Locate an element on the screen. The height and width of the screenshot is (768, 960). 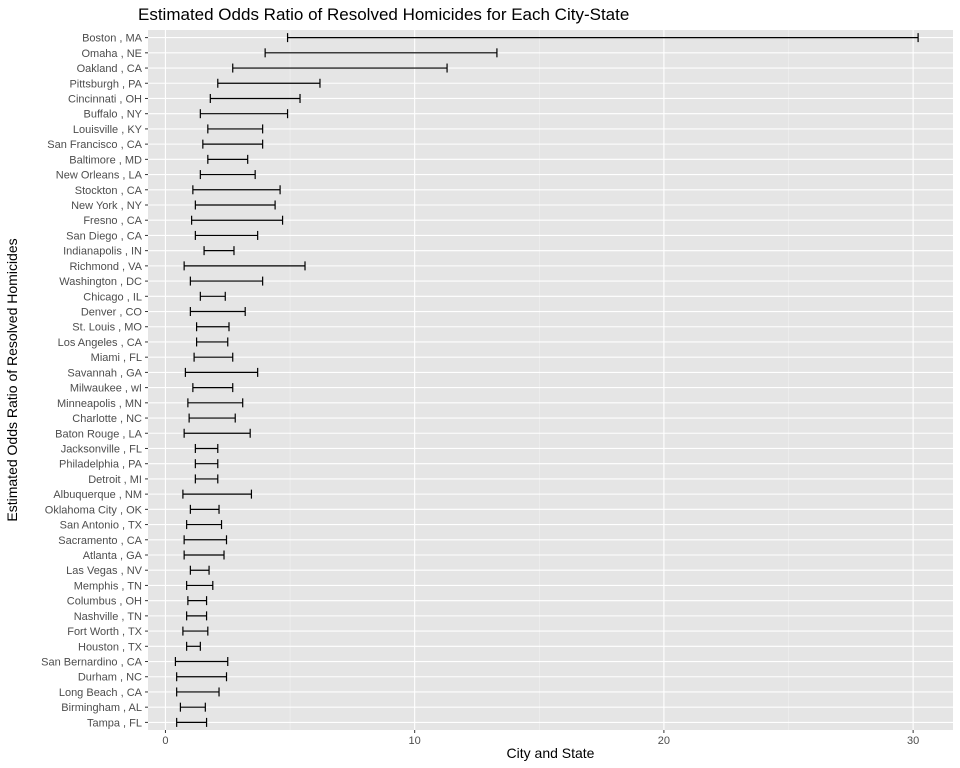
y-tick-label: Birmingham , AL is located at coordinates (101, 708).